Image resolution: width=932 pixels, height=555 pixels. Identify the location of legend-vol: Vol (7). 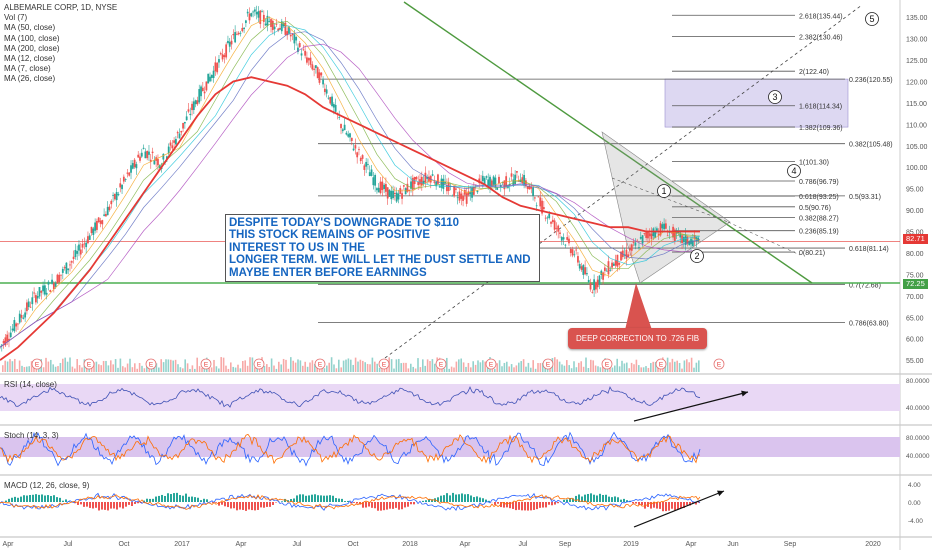
(60, 18).